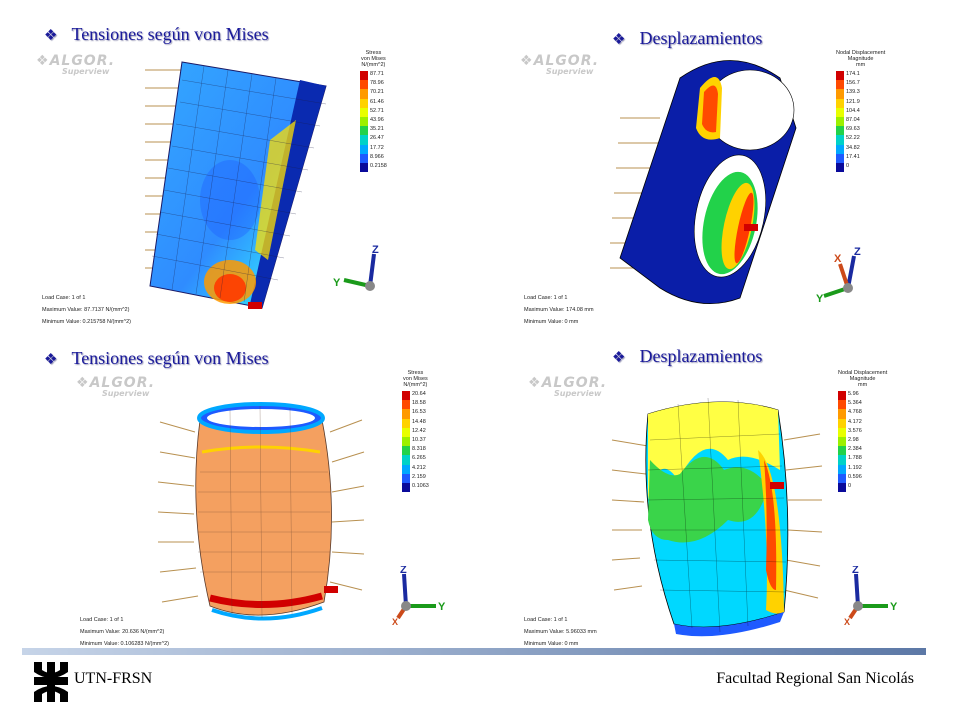 The height and width of the screenshot is (720, 960). Describe the element at coordinates (113, 678) in the screenshot. I see `footer-institution: UTN-FRSN` at that location.